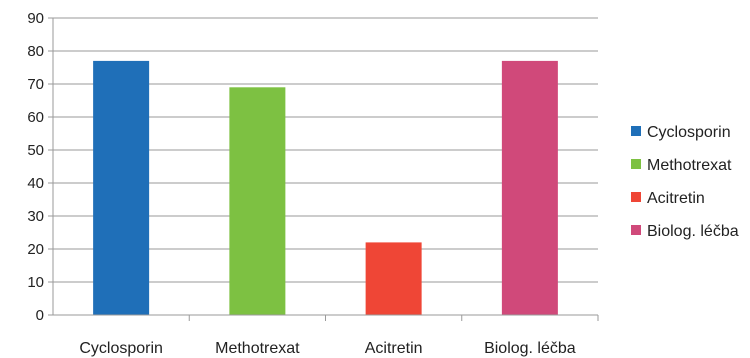  Describe the element at coordinates (35, 167) in the screenshot. I see `y-axis-tick-labels: 0 10 20 30 40 50 60 70 80 90` at that location.